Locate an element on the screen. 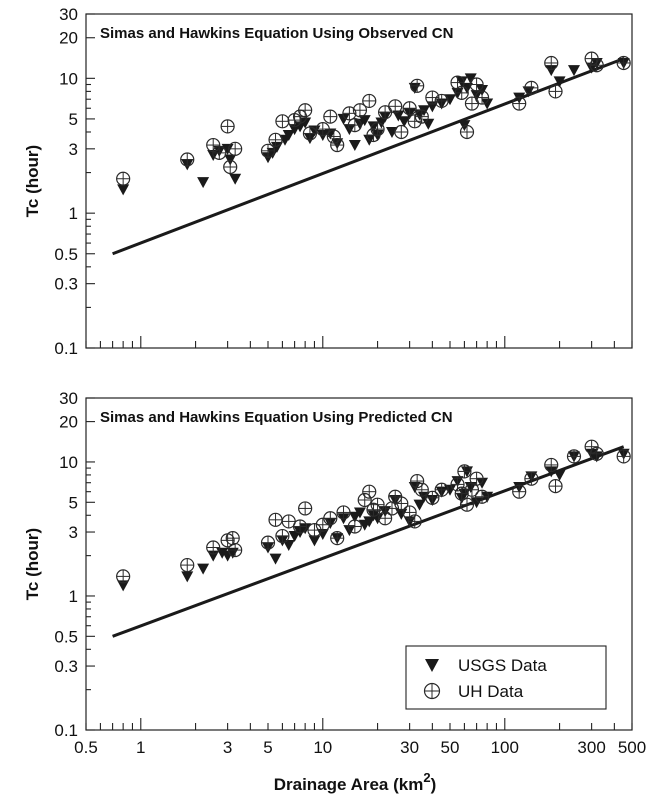 Image resolution: width=652 pixels, height=797 pixels. x-axis-label-close: ) is located at coordinates (434, 784).